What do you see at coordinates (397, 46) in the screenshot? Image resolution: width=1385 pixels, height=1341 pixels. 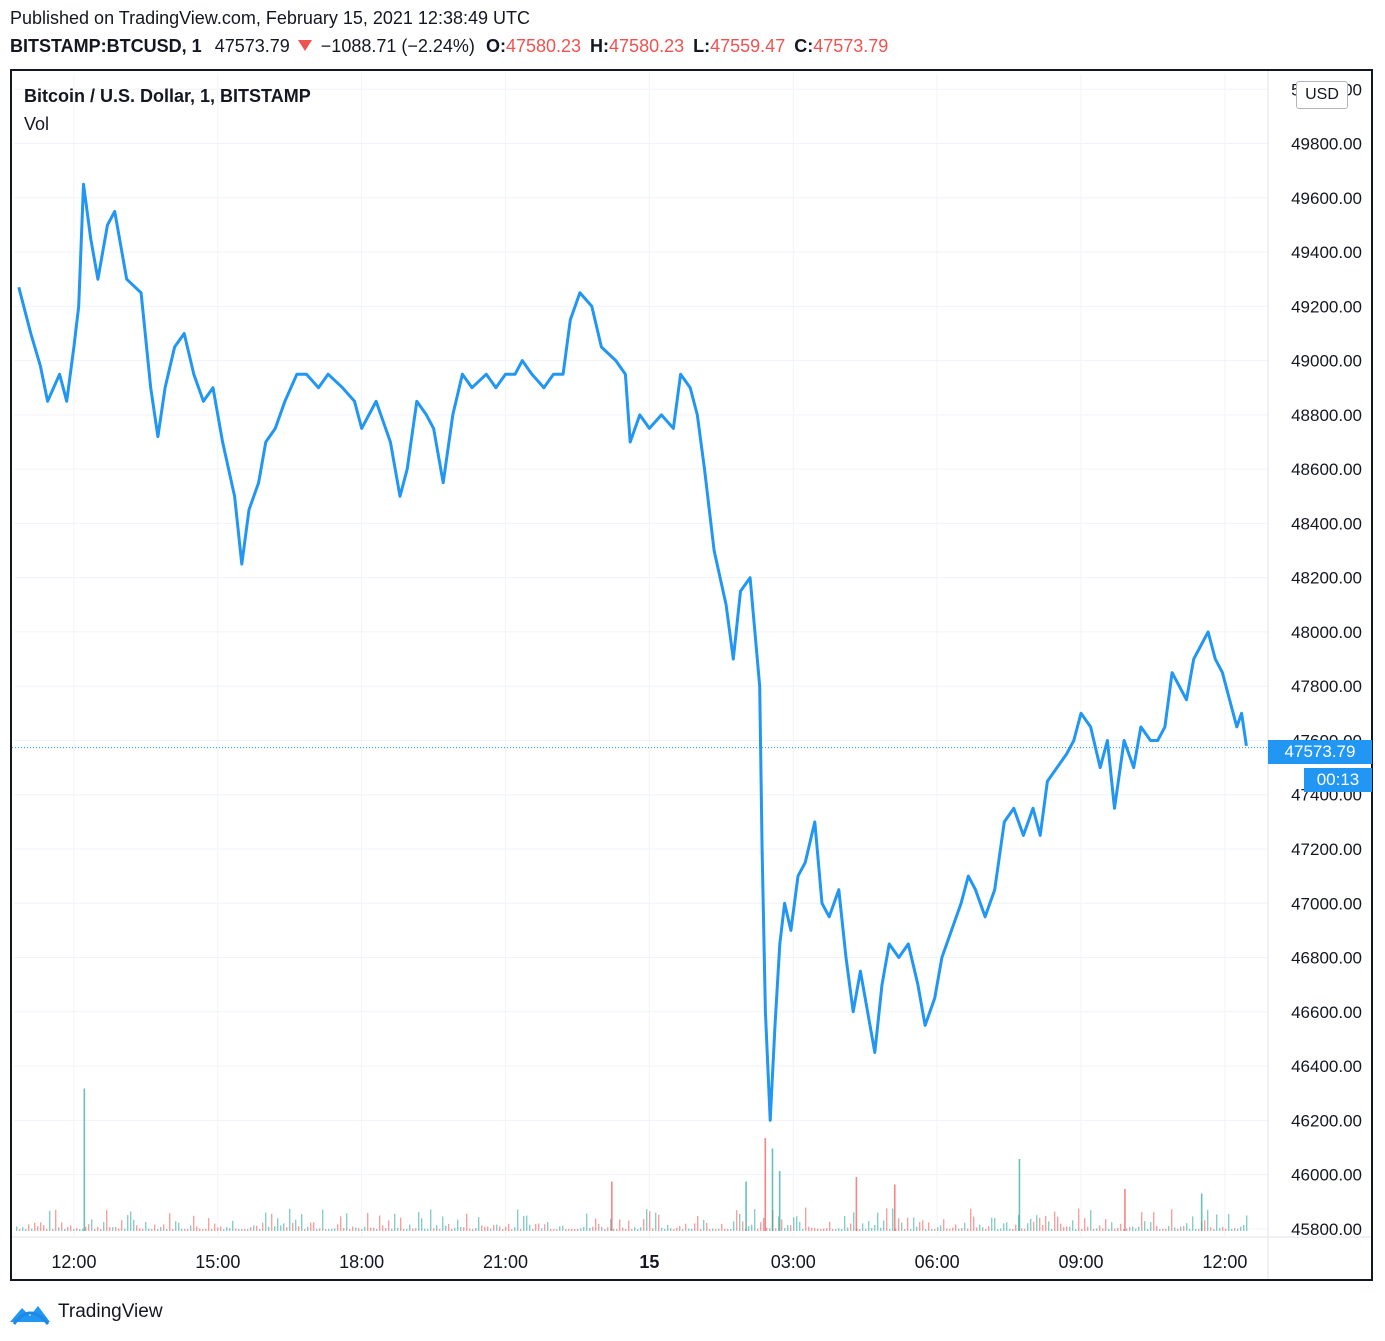 I see `price-change: −1088.71 (−2.24%)` at bounding box center [397, 46].